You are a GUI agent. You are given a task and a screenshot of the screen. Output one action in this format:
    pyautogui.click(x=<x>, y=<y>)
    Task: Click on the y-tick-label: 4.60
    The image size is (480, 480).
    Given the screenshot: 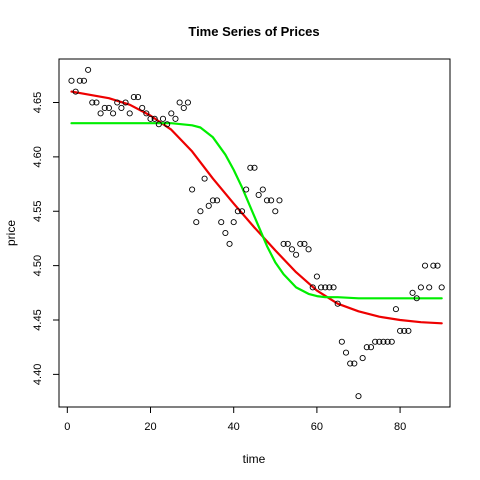 What is the action you would take?
    pyautogui.click(x=38, y=156)
    